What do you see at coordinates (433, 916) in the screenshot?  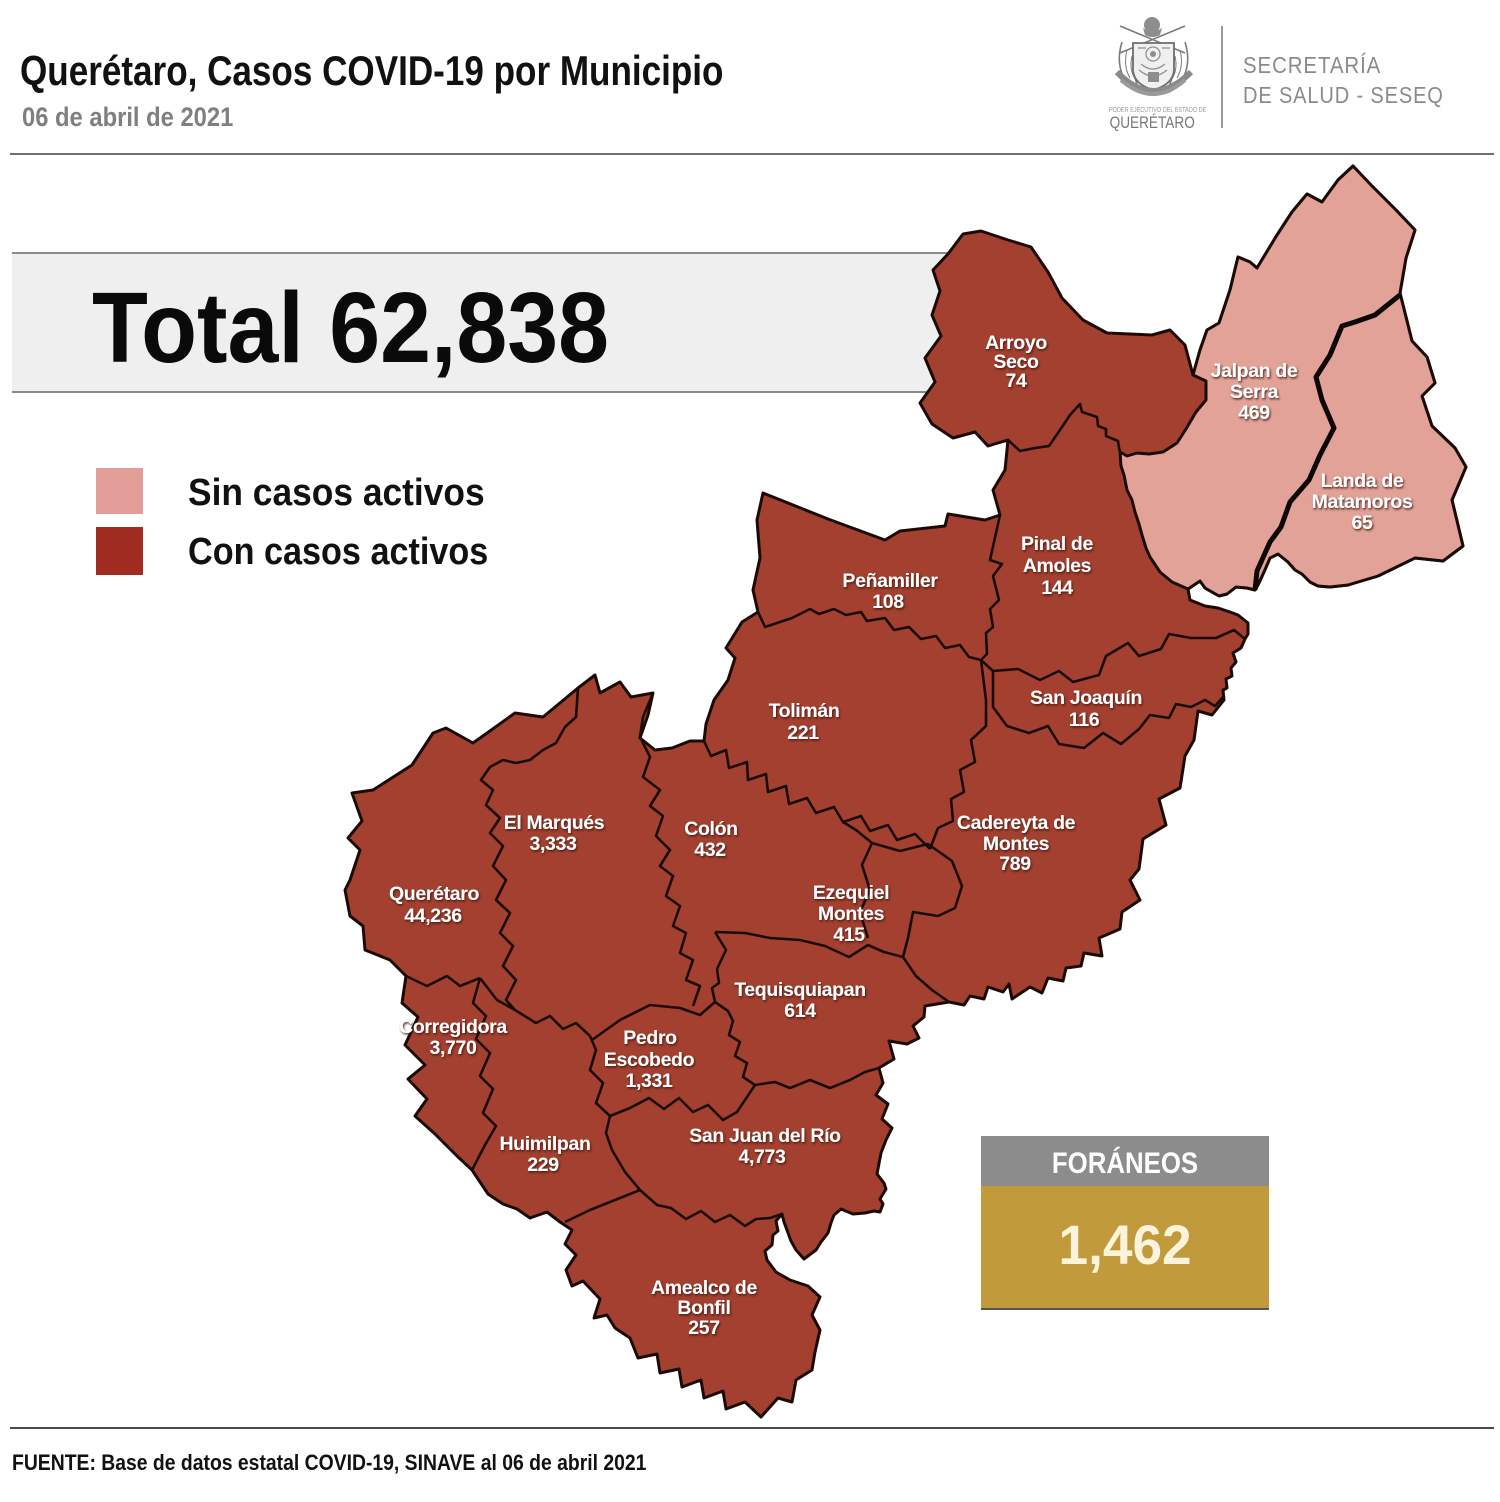 I see `svg-text: 44,236` at bounding box center [433, 916].